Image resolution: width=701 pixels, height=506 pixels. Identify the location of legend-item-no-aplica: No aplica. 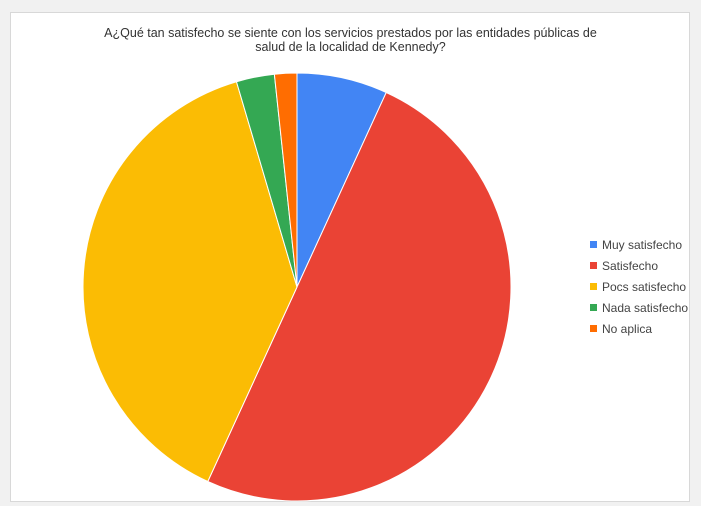
(639, 328).